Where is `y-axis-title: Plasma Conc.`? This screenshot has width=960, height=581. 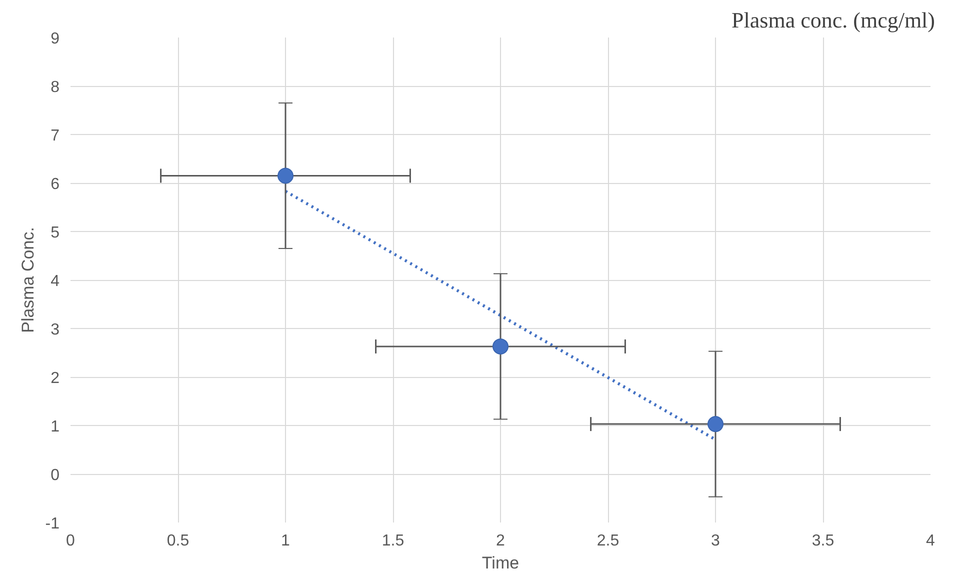 y-axis-title: Plasma Conc. is located at coordinates (28, 280).